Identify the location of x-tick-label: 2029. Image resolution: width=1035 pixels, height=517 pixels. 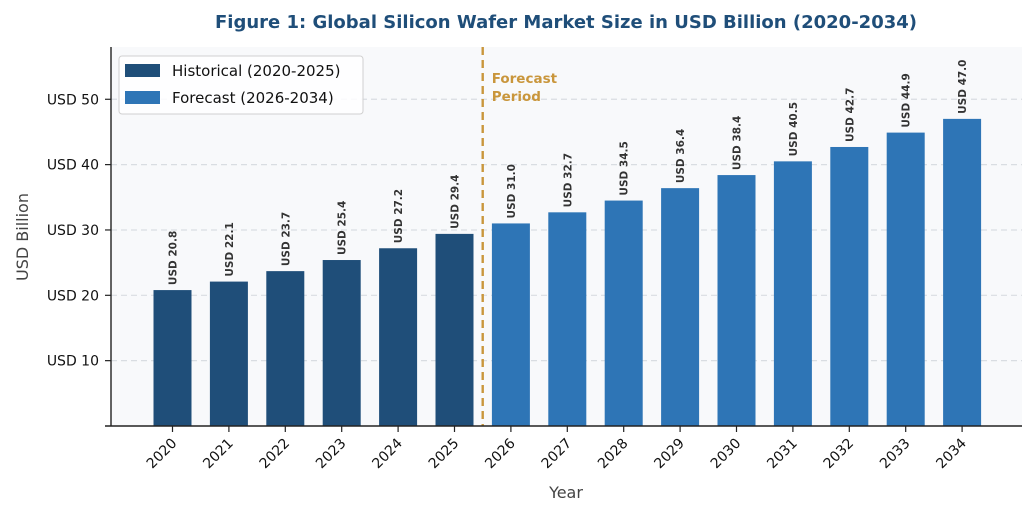
(669, 454).